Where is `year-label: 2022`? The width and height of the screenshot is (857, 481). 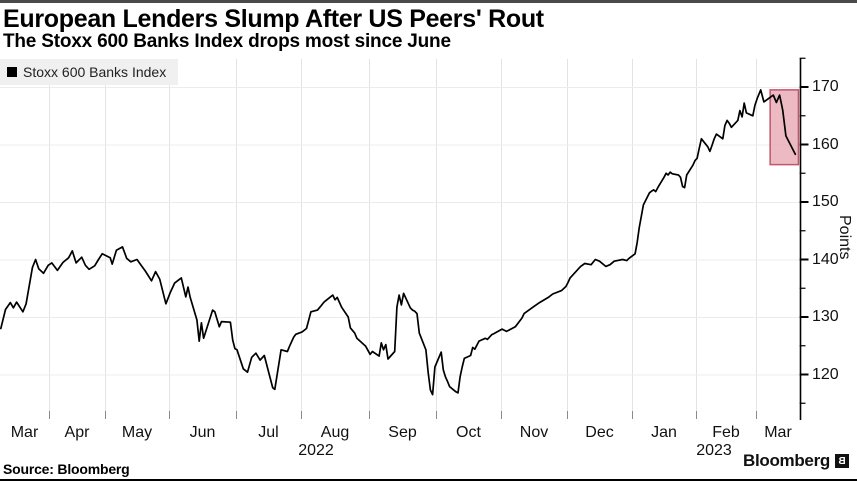 year-label: 2022 is located at coordinates (316, 450).